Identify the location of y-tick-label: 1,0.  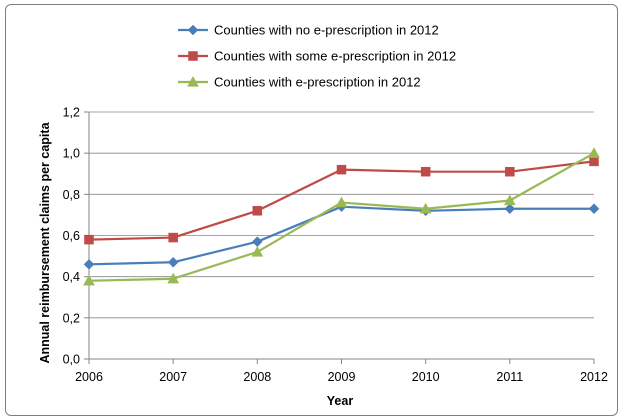
(71, 154).